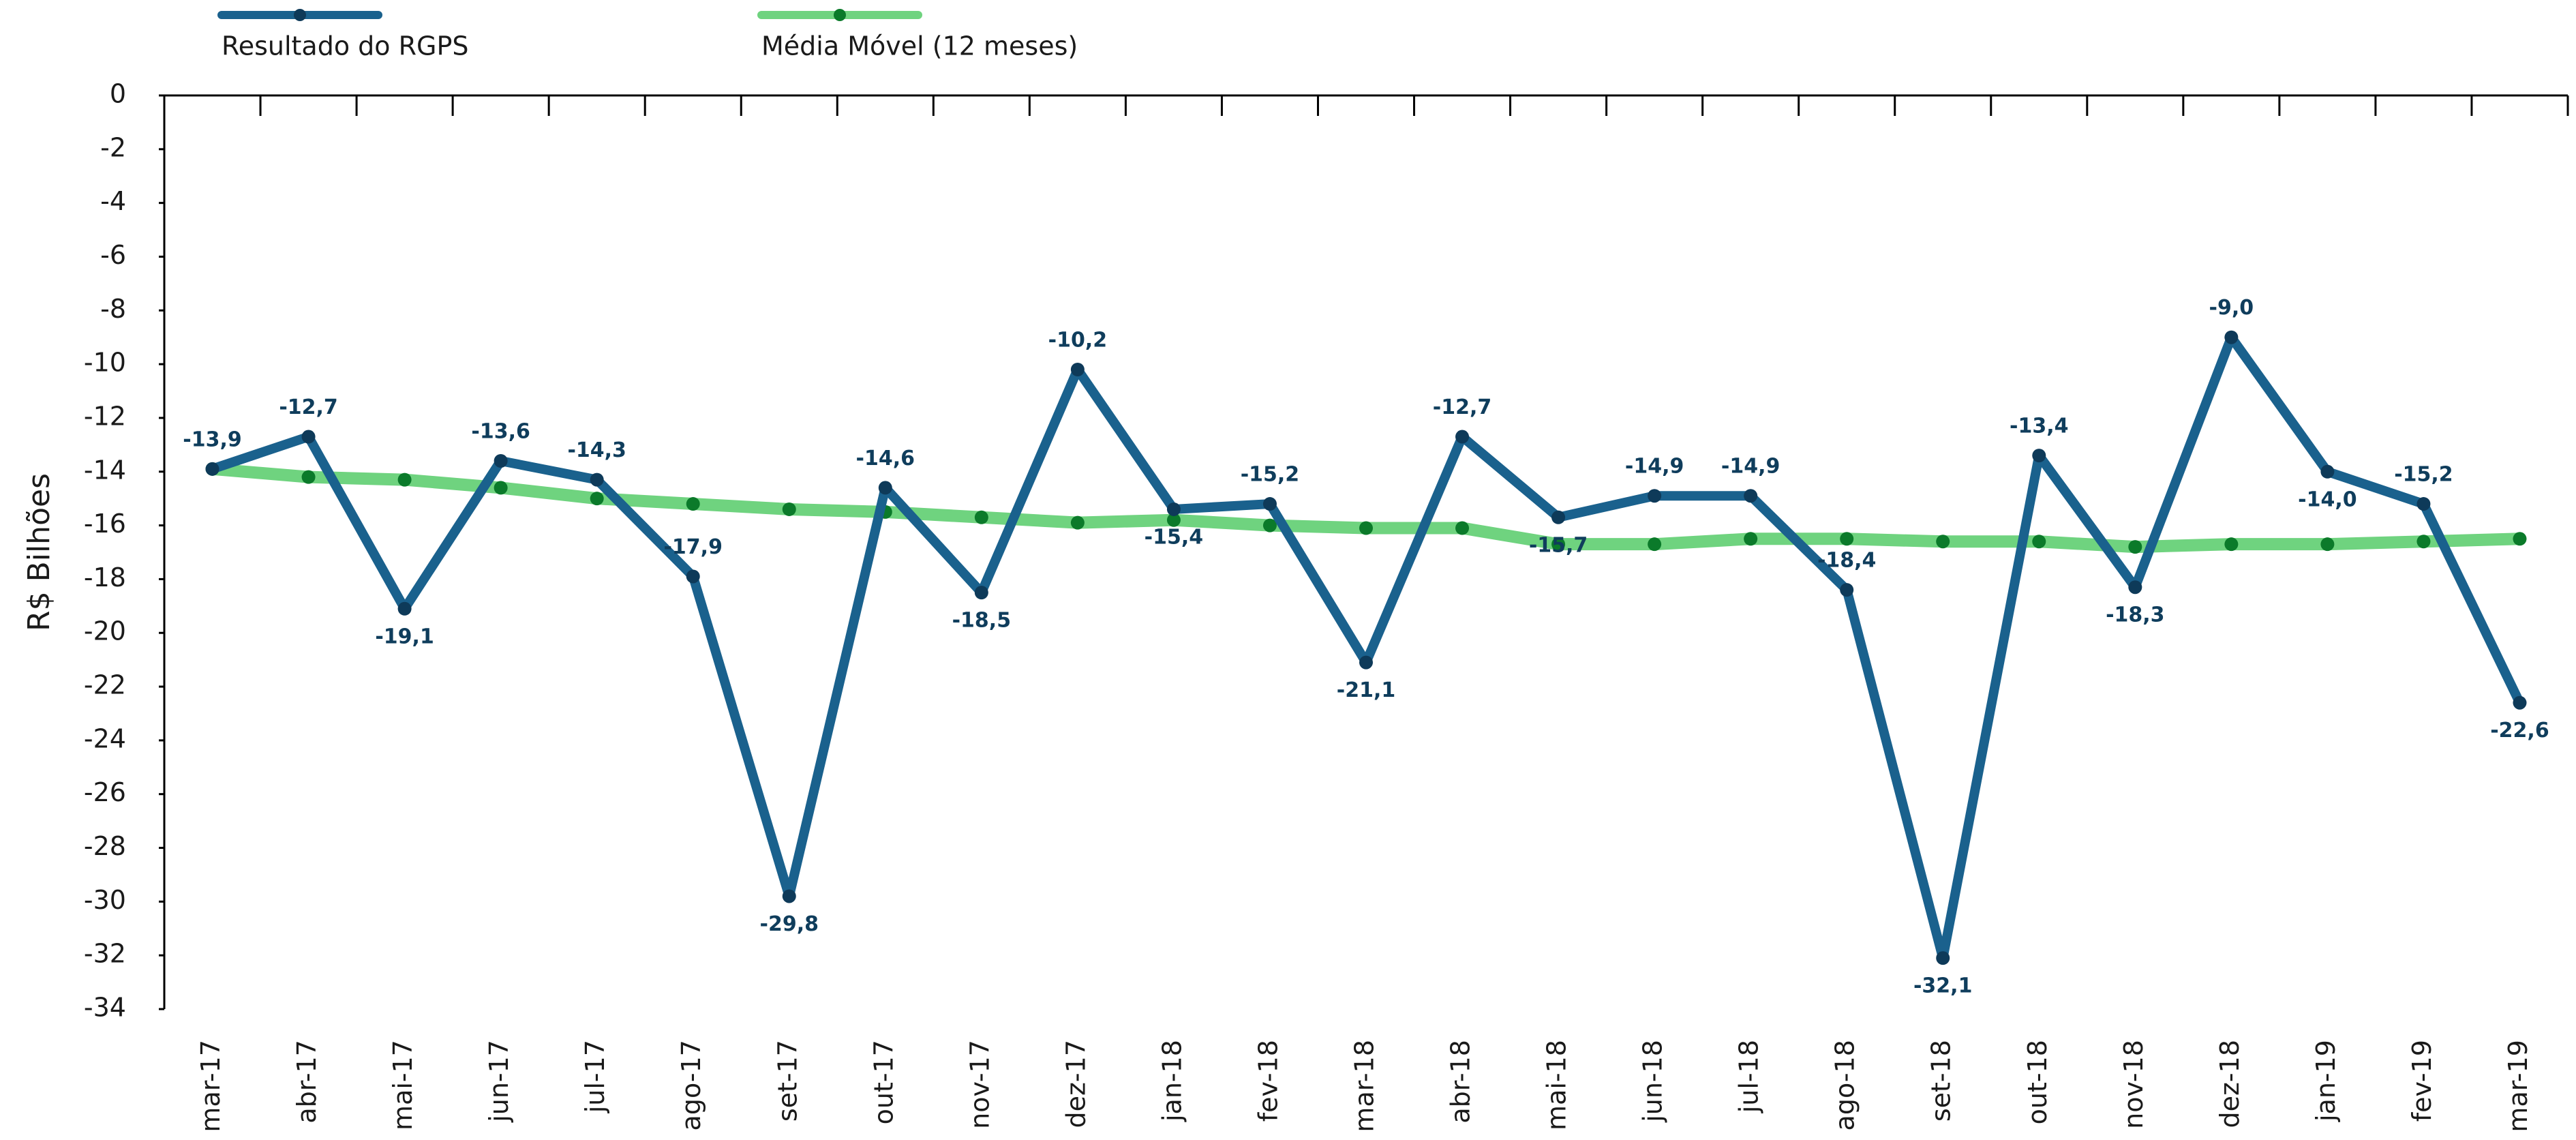 This screenshot has height=1140, width=2576. Describe the element at coordinates (2422, 1081) in the screenshot. I see `x-tick-label: fev-19` at that location.